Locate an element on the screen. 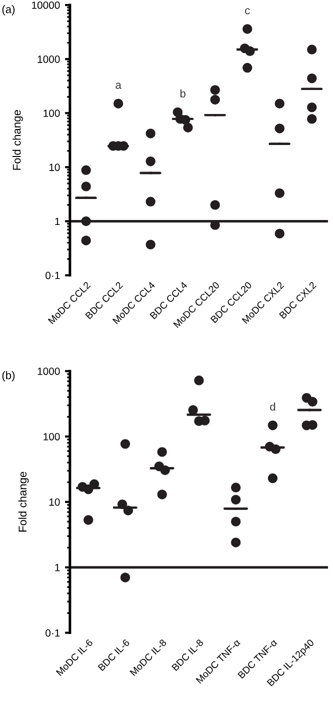  y-tick-label: 10000 is located at coordinates (46, 5).